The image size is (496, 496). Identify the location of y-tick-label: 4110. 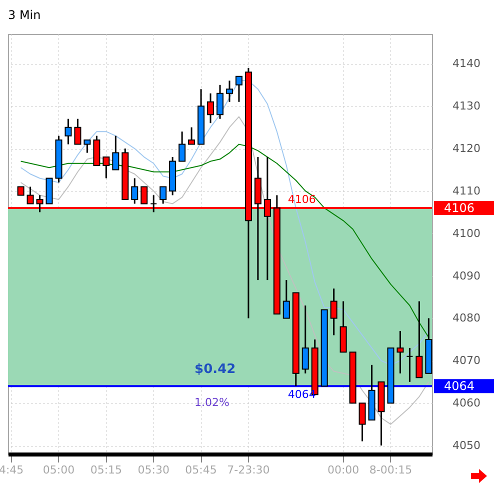
(466, 191).